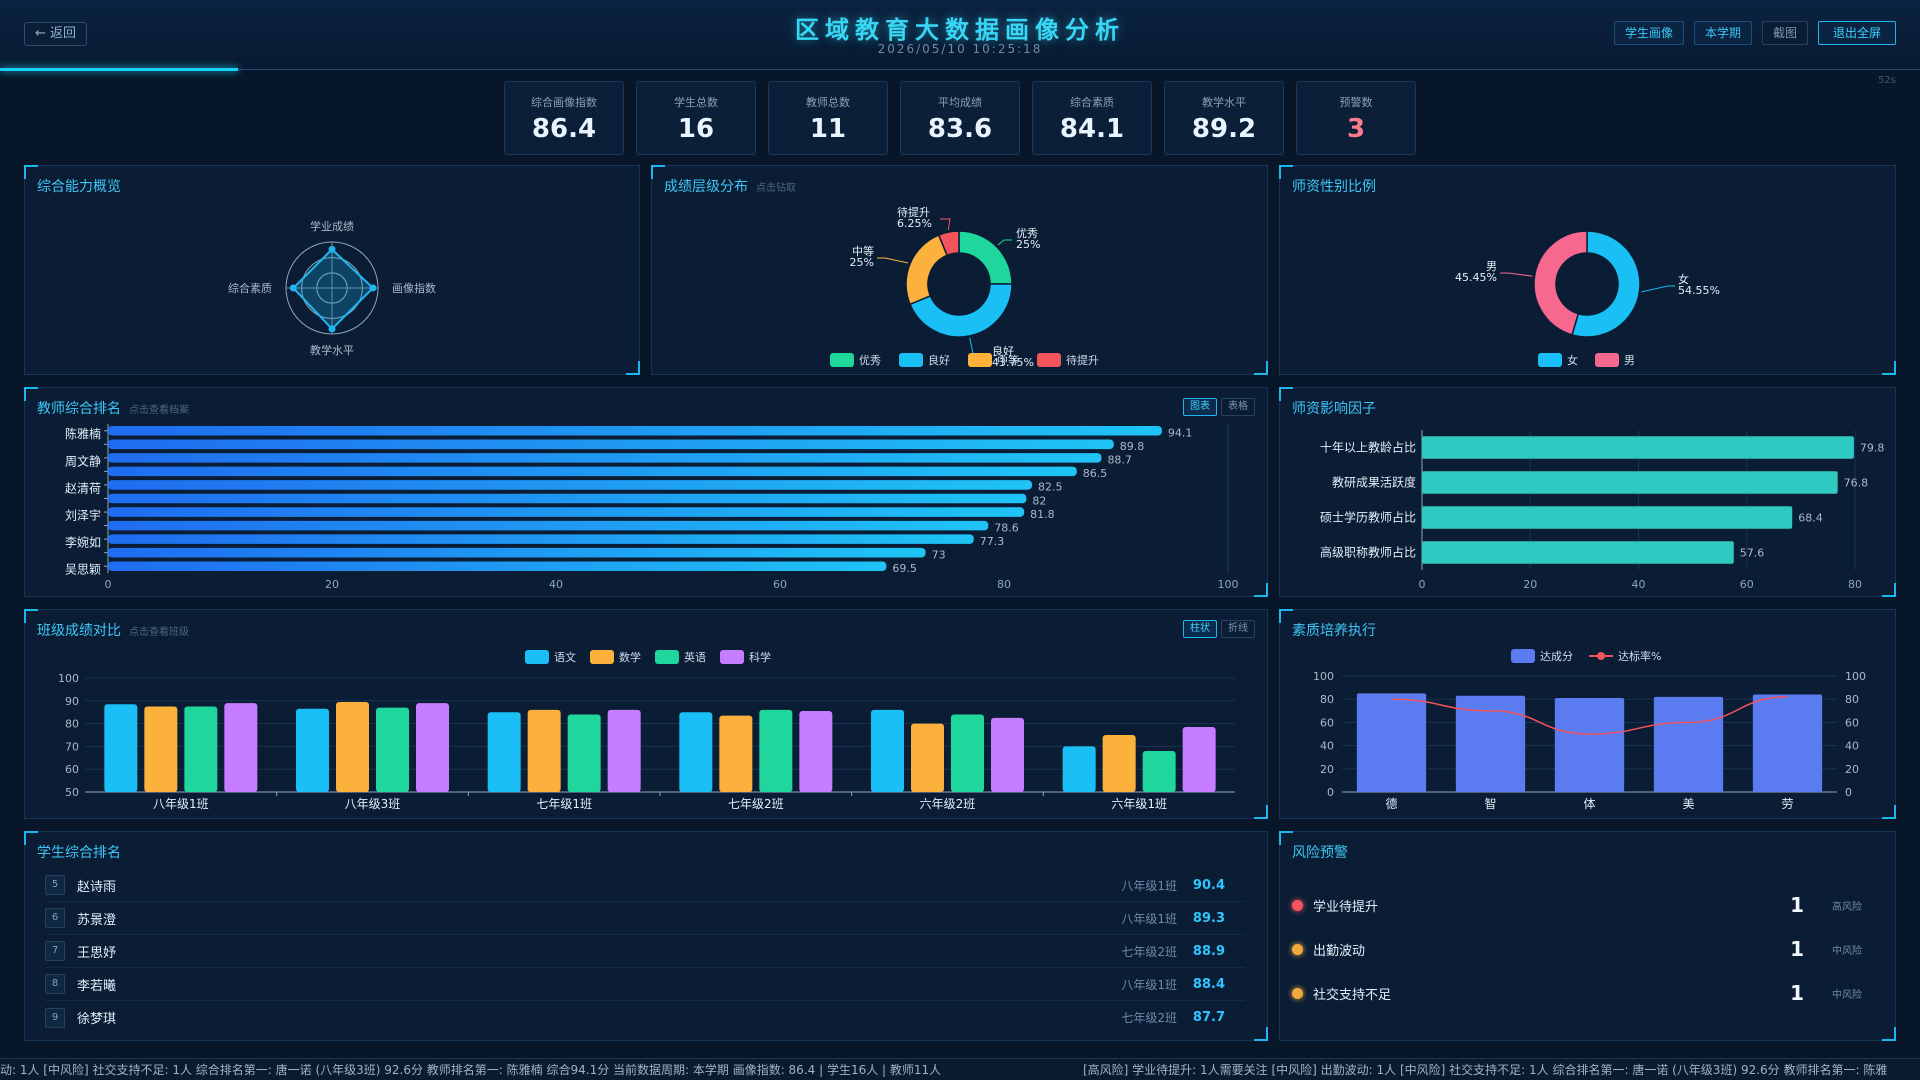  What do you see at coordinates (1095, 473) in the screenshot?
I see `bar-value-label: 86.5` at bounding box center [1095, 473].